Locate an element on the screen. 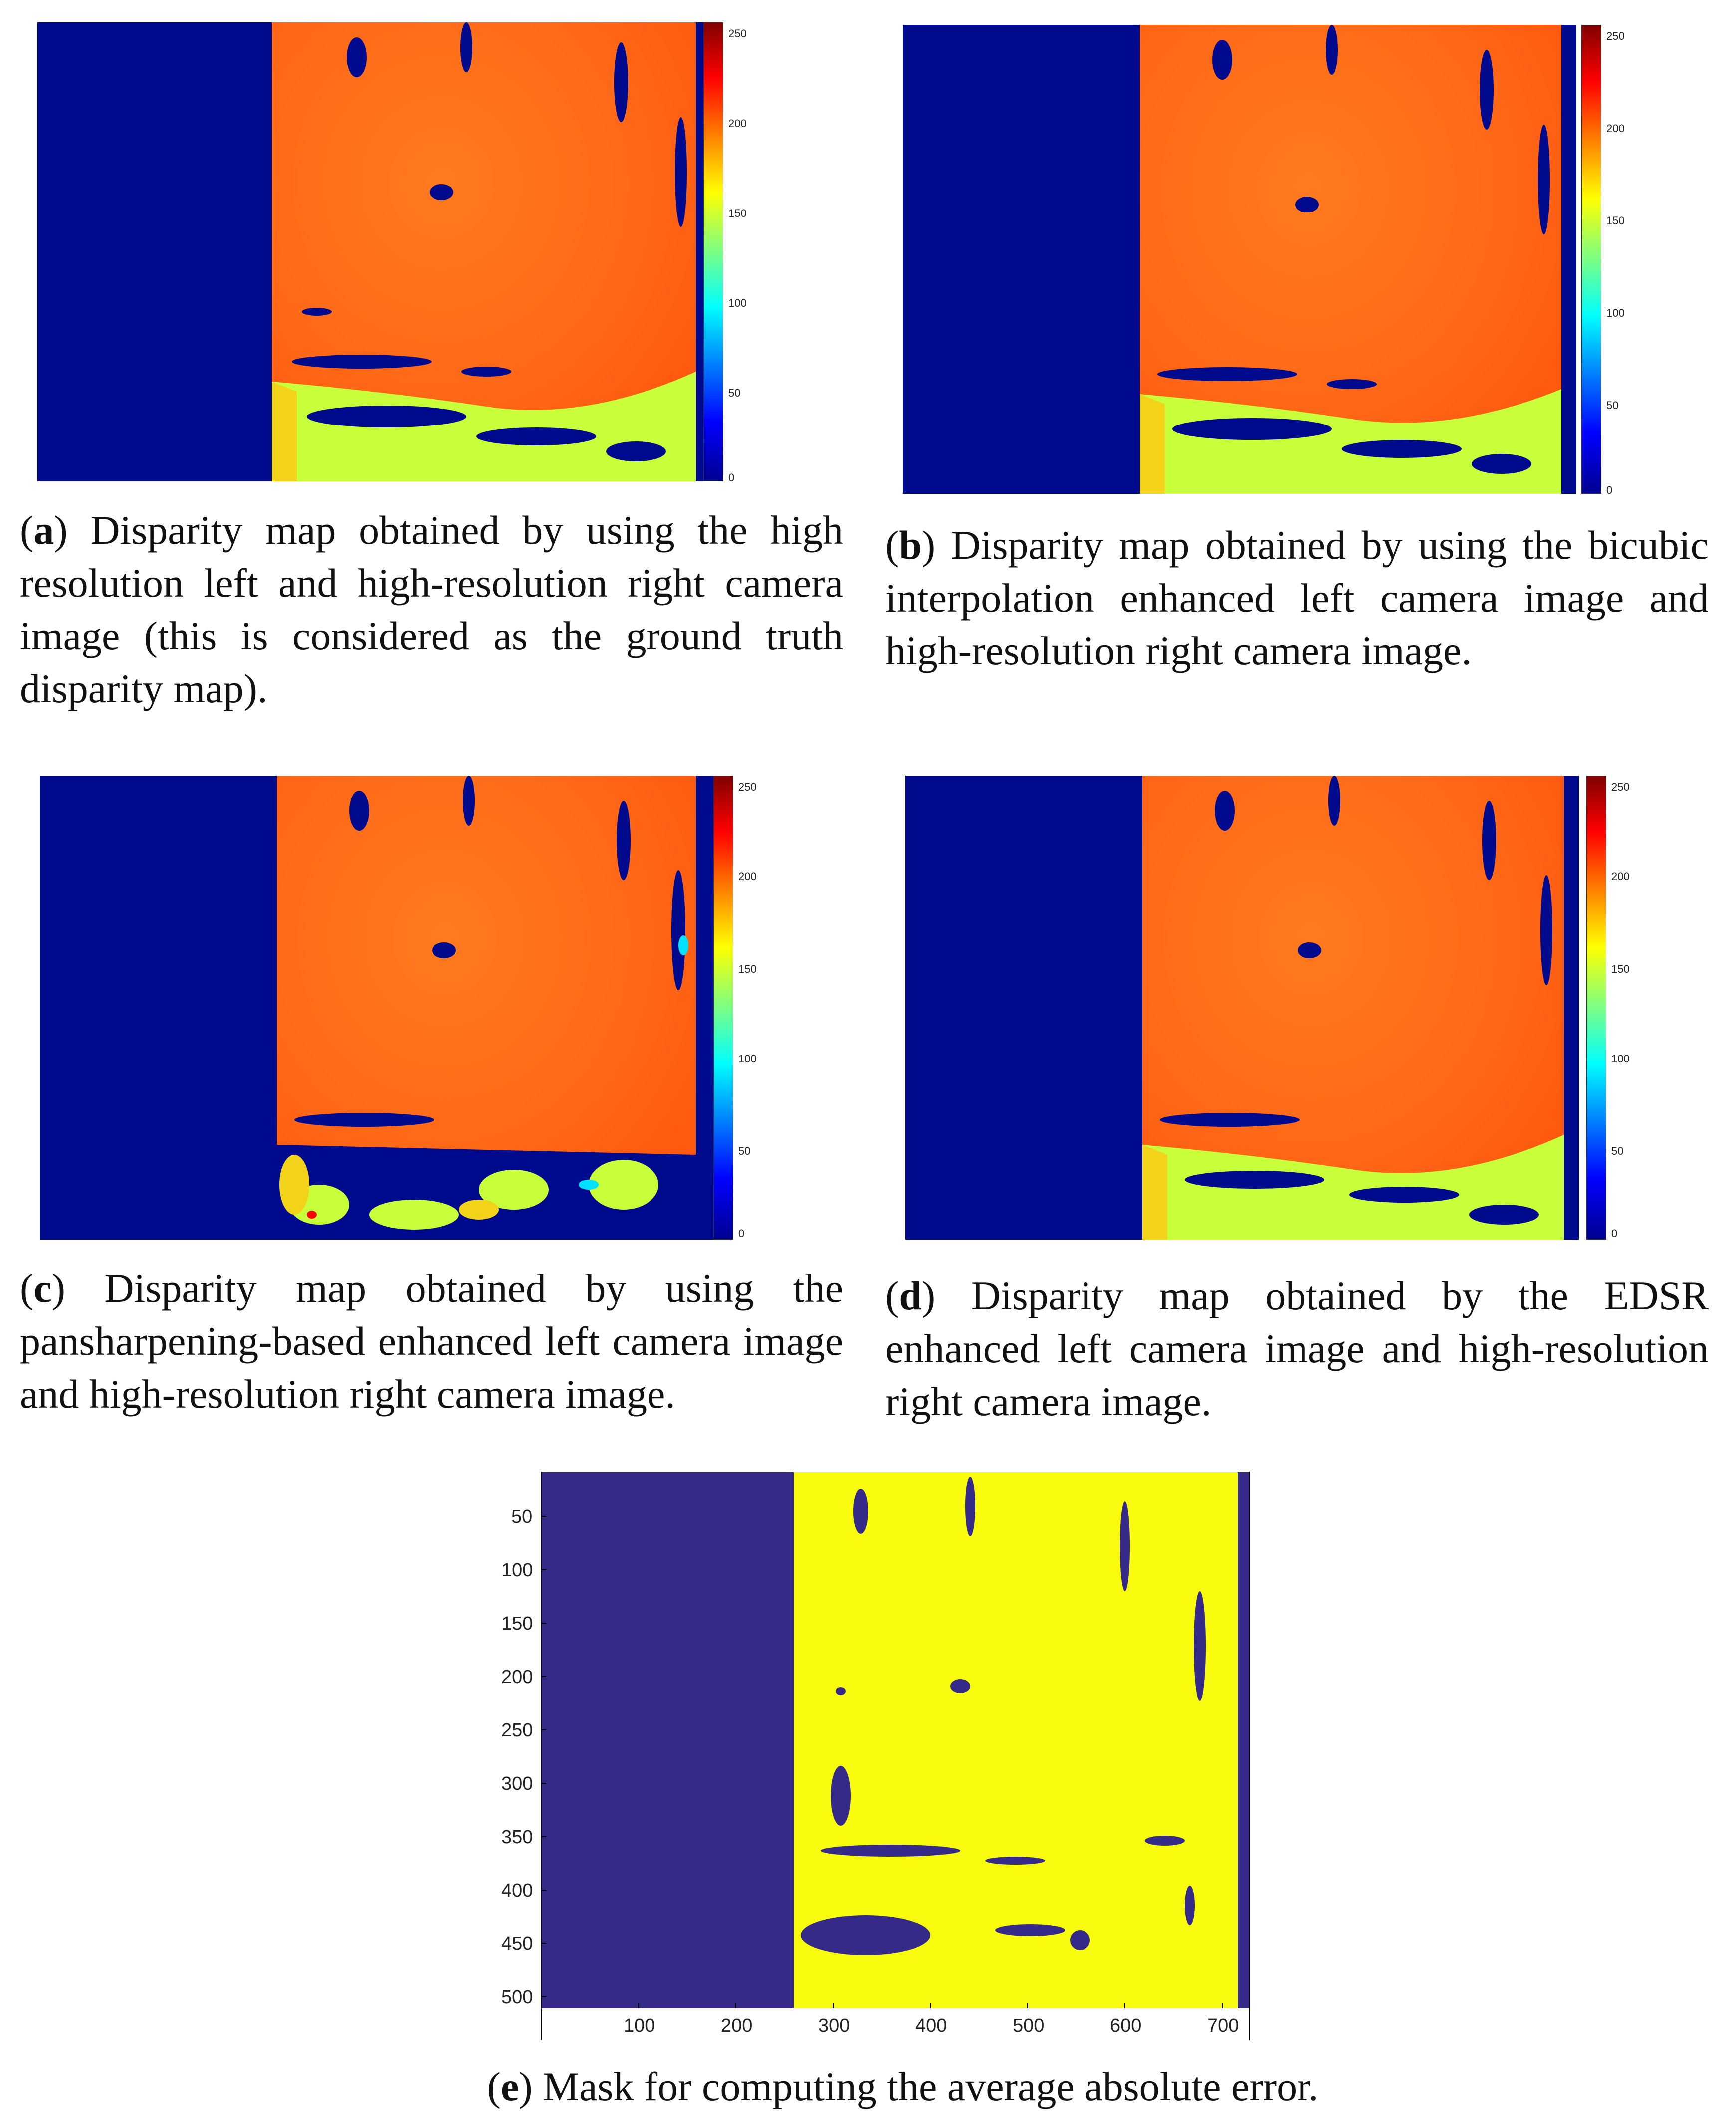  colorbar-a-gradient is located at coordinates (713, 251).